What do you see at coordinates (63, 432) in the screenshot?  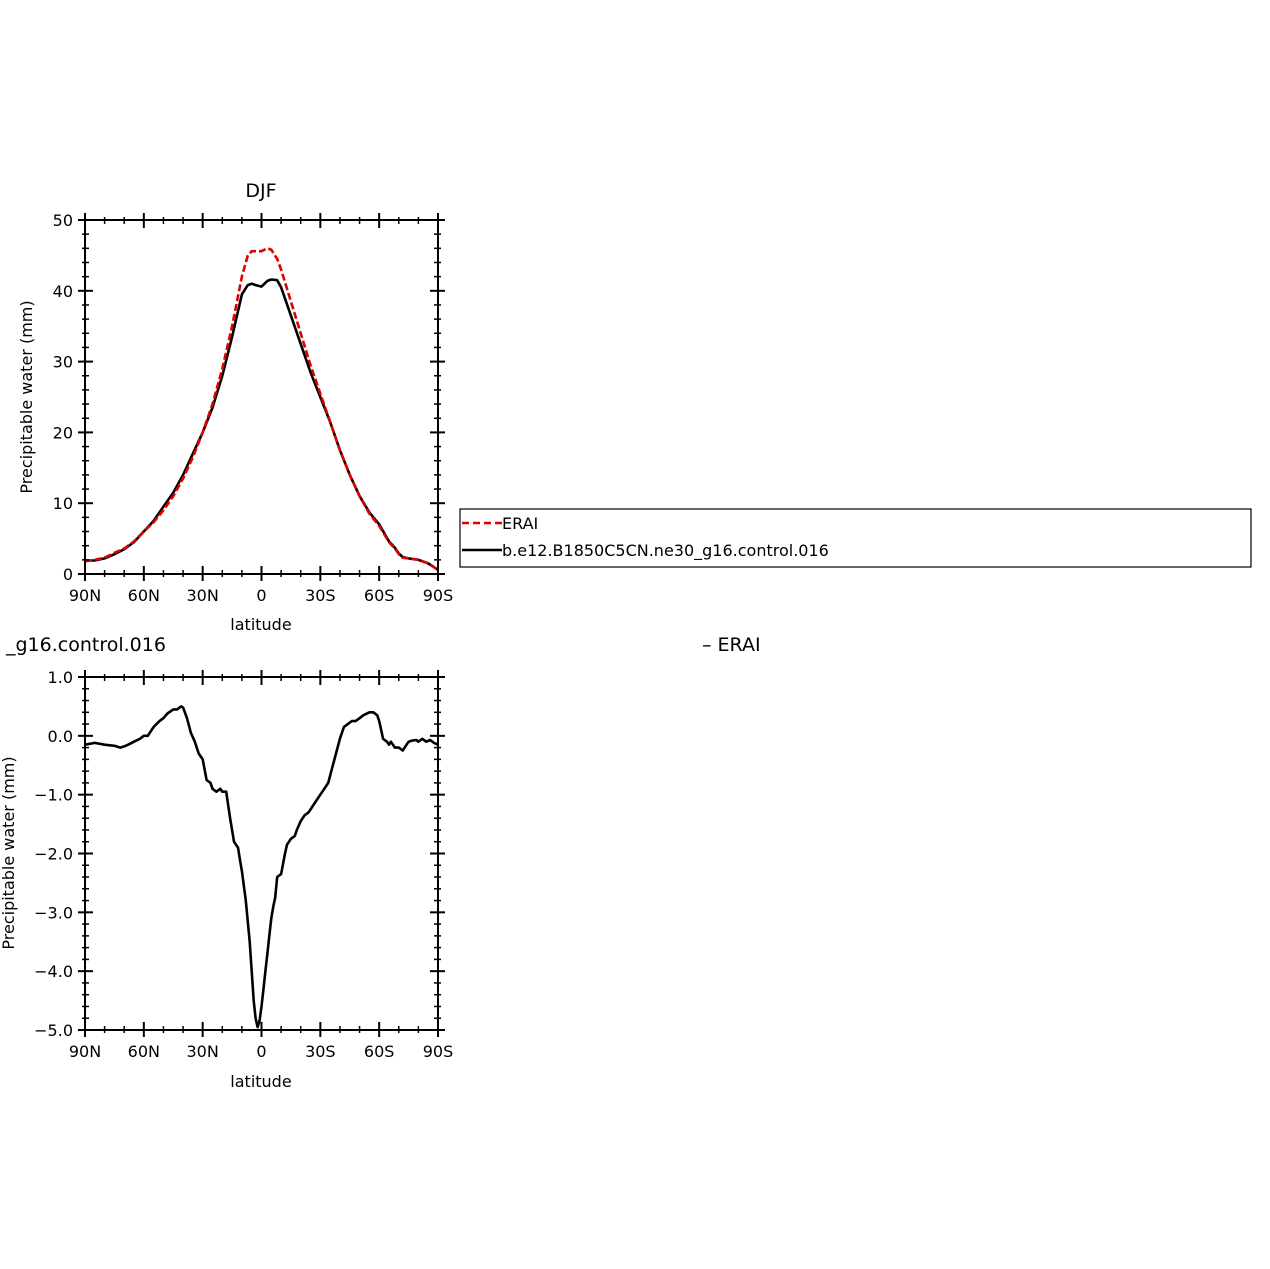 I see `top-panel-y-tick-label: 20` at bounding box center [63, 432].